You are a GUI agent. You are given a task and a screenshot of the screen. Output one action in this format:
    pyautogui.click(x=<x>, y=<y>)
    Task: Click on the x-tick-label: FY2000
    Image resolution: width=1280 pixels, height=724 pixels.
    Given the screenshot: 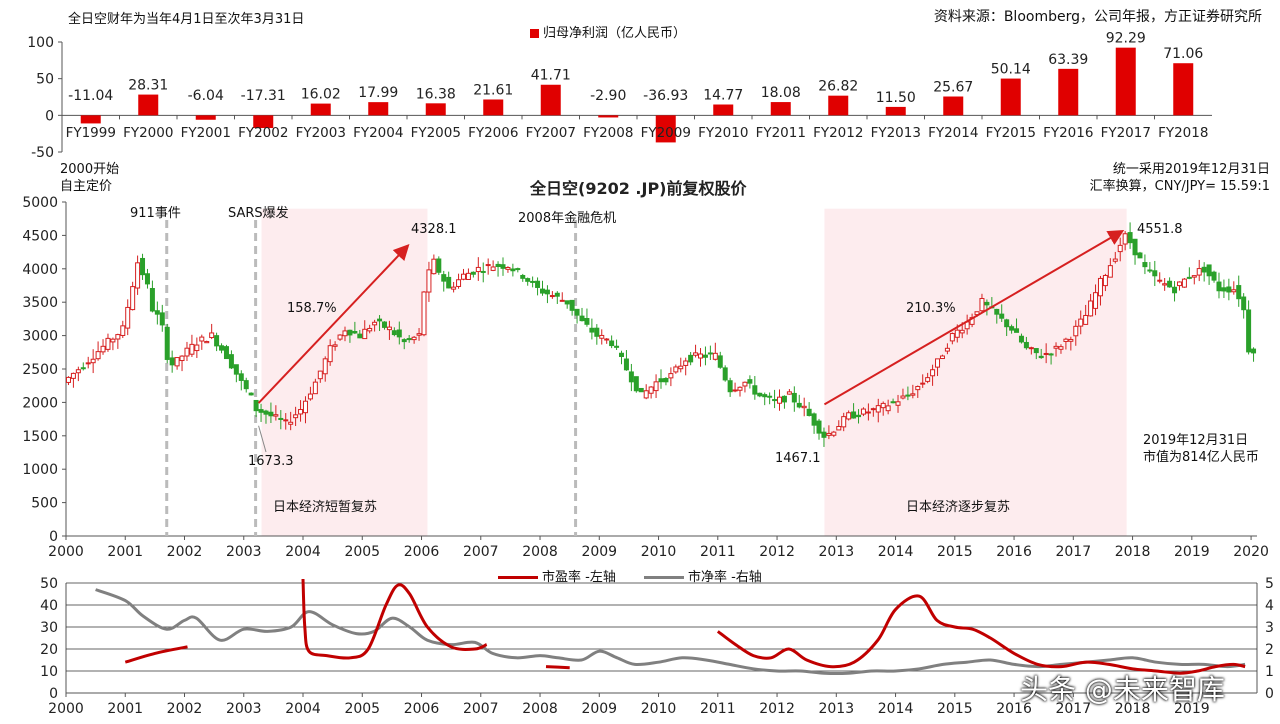 What is the action you would take?
    pyautogui.click(x=148, y=133)
    